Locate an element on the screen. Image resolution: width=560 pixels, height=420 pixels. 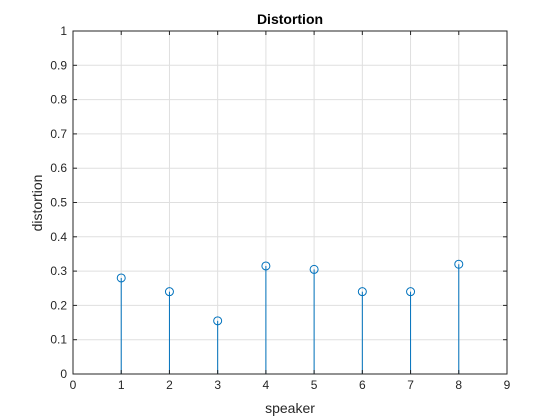
y-tick-label: 0.1 is located at coordinates (58, 340).